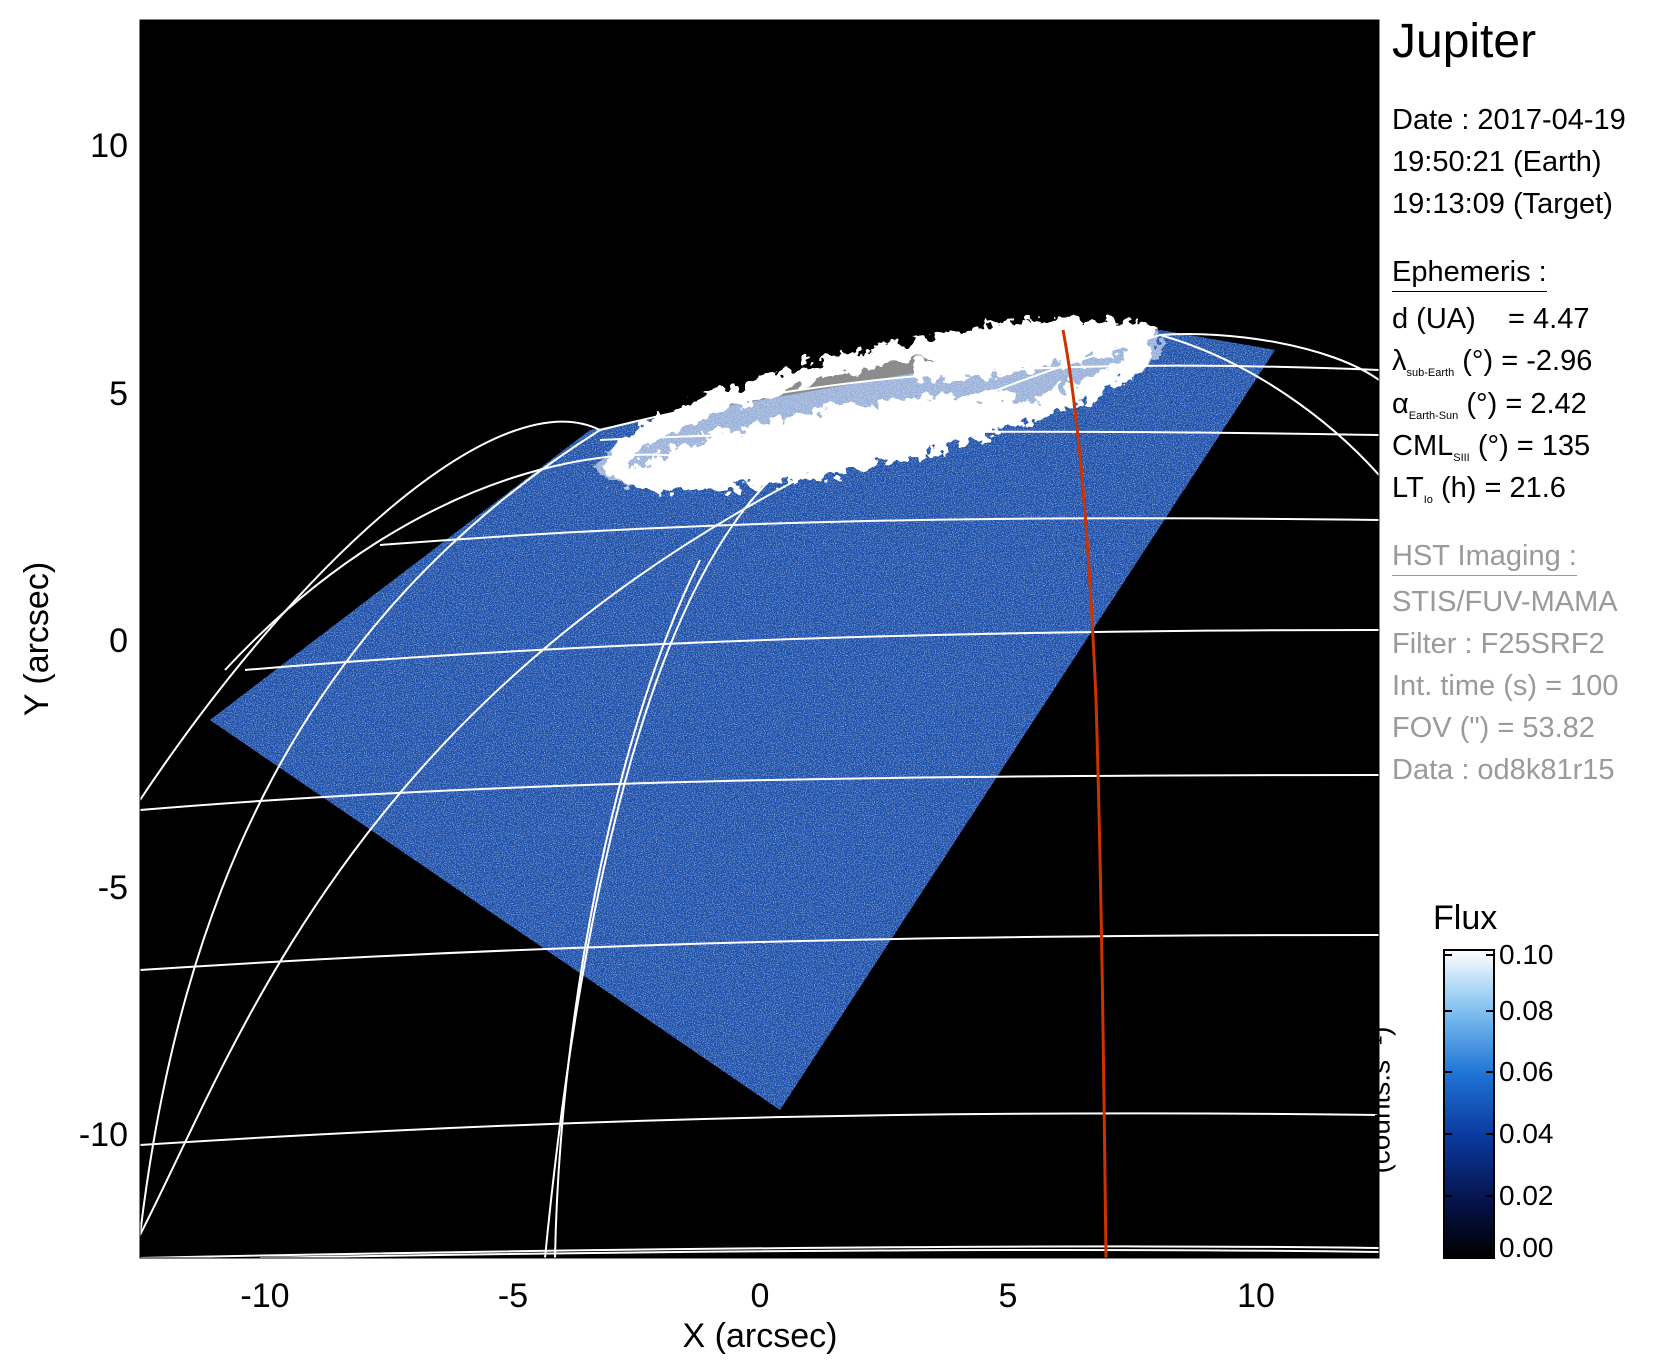  I want to click on colorbar-tick: 0.02, so click(1526, 1195).